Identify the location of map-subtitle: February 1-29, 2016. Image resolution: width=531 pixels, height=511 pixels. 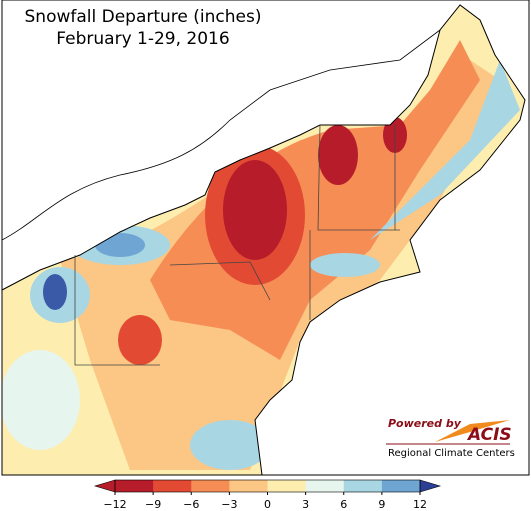
(142, 39).